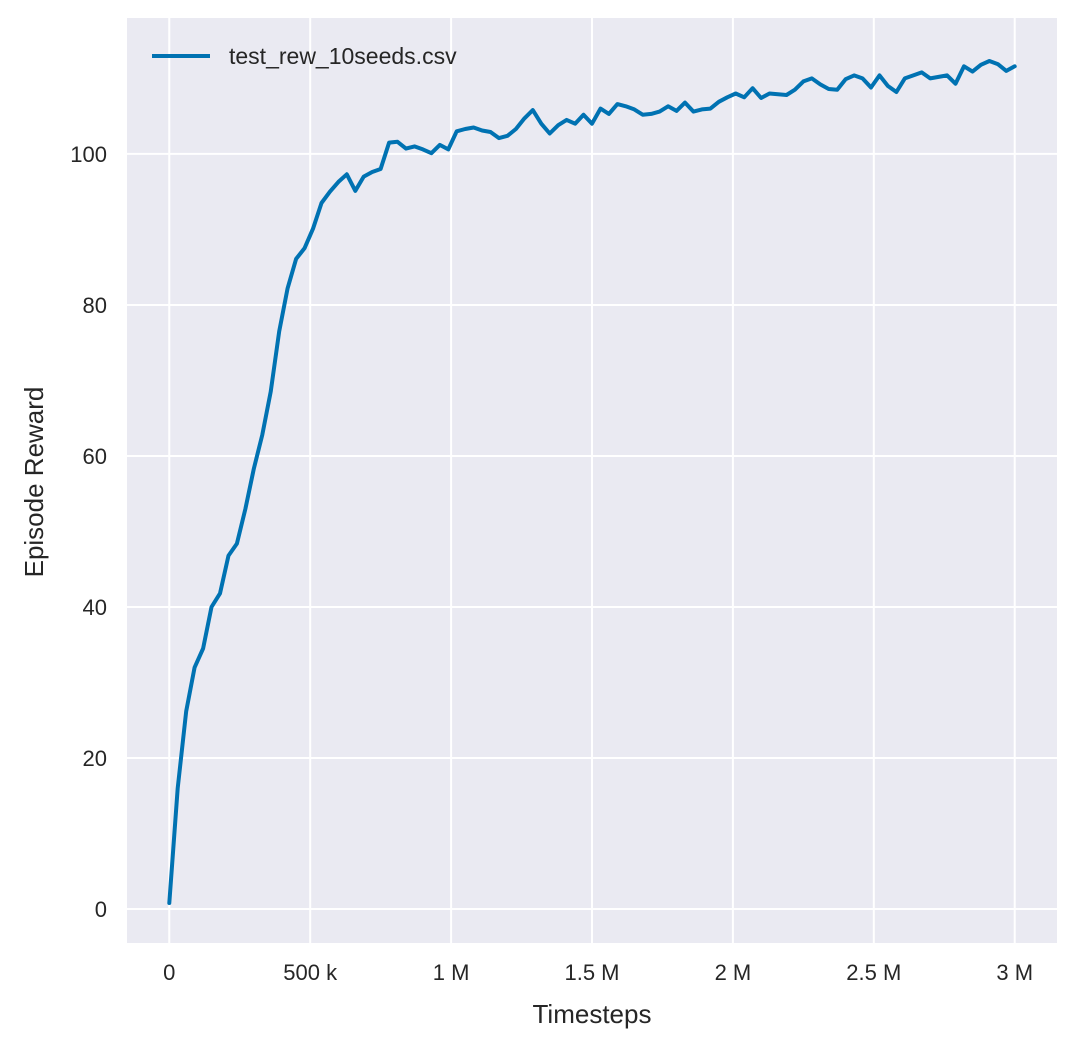  Describe the element at coordinates (88, 532) in the screenshot. I see `y-axis-tick-labels: 0 20 40 60 80 100` at that location.